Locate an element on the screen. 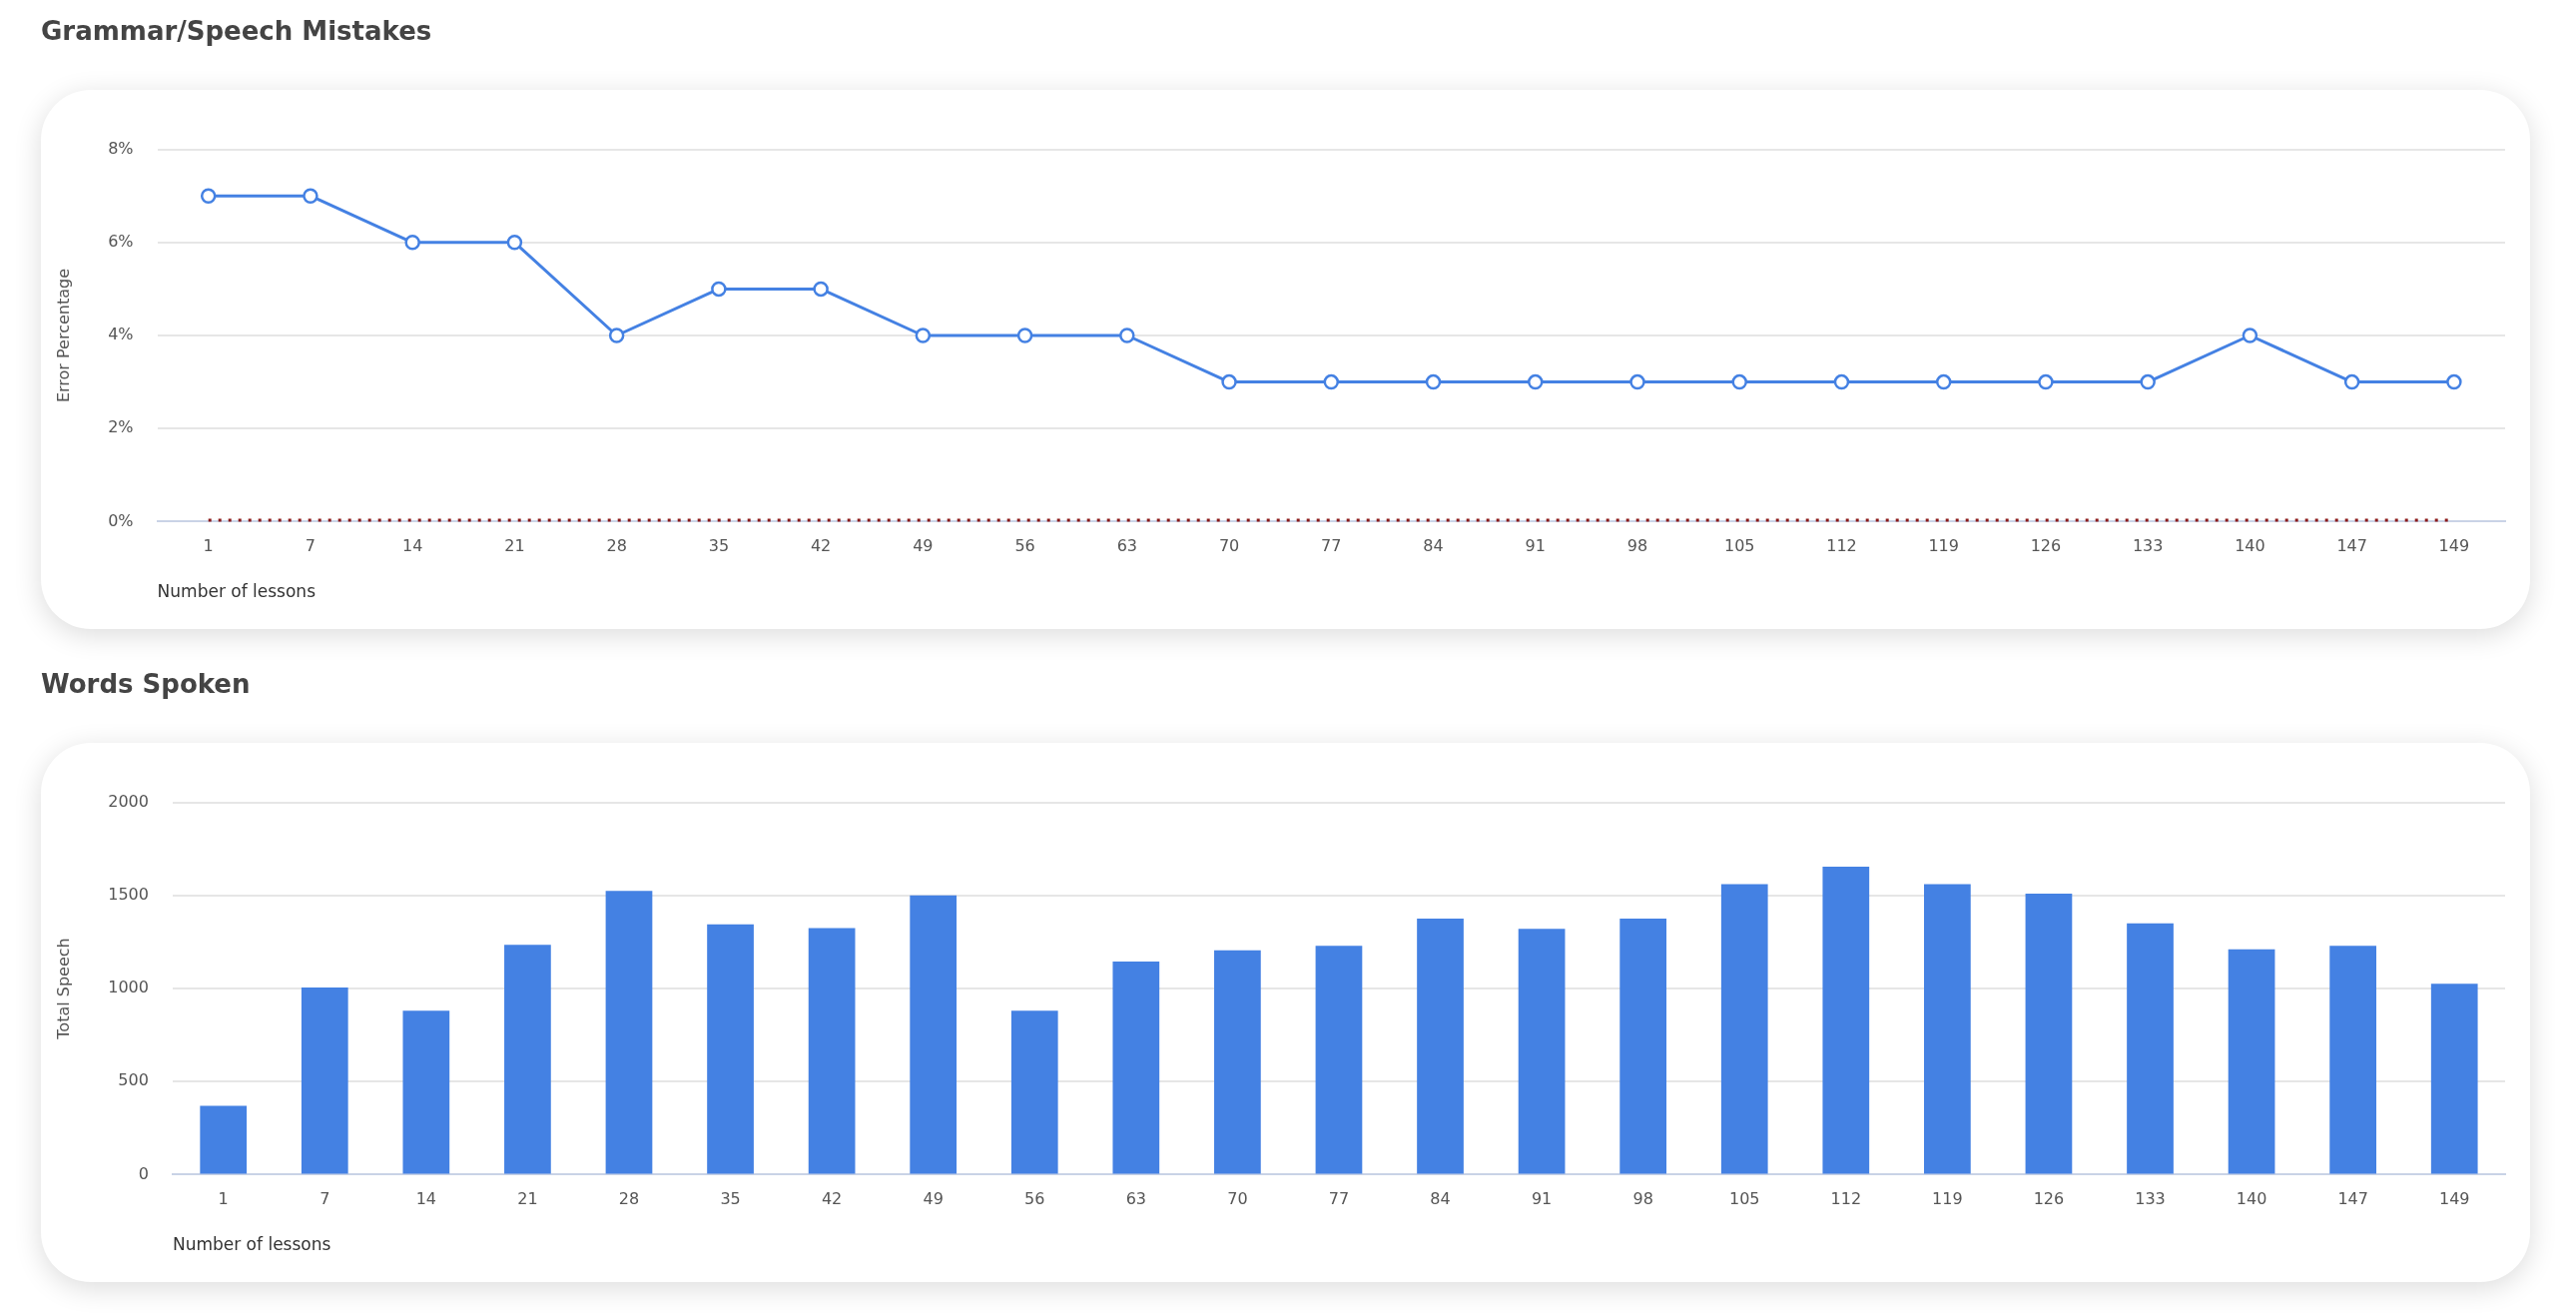 The height and width of the screenshot is (1314, 2576). y-tick-label: 0% is located at coordinates (121, 520).